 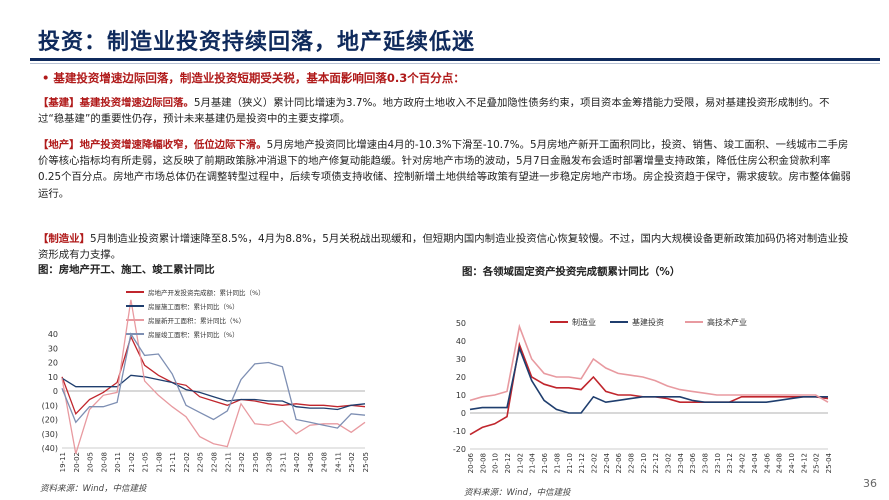 I want to click on x-tick-label: 21-11, so click(x=173, y=462).